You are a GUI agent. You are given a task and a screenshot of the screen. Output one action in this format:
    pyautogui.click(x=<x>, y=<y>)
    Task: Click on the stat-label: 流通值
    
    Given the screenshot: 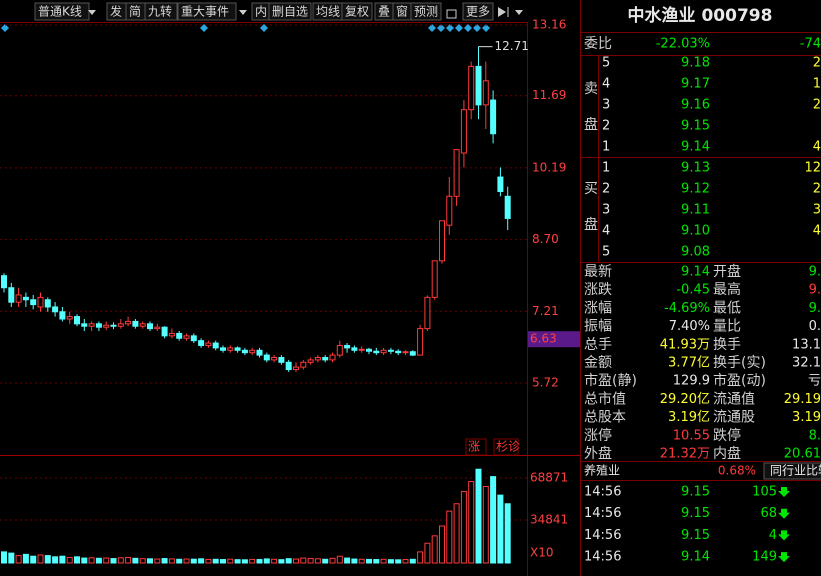 What is the action you would take?
    pyautogui.click(x=734, y=399)
    